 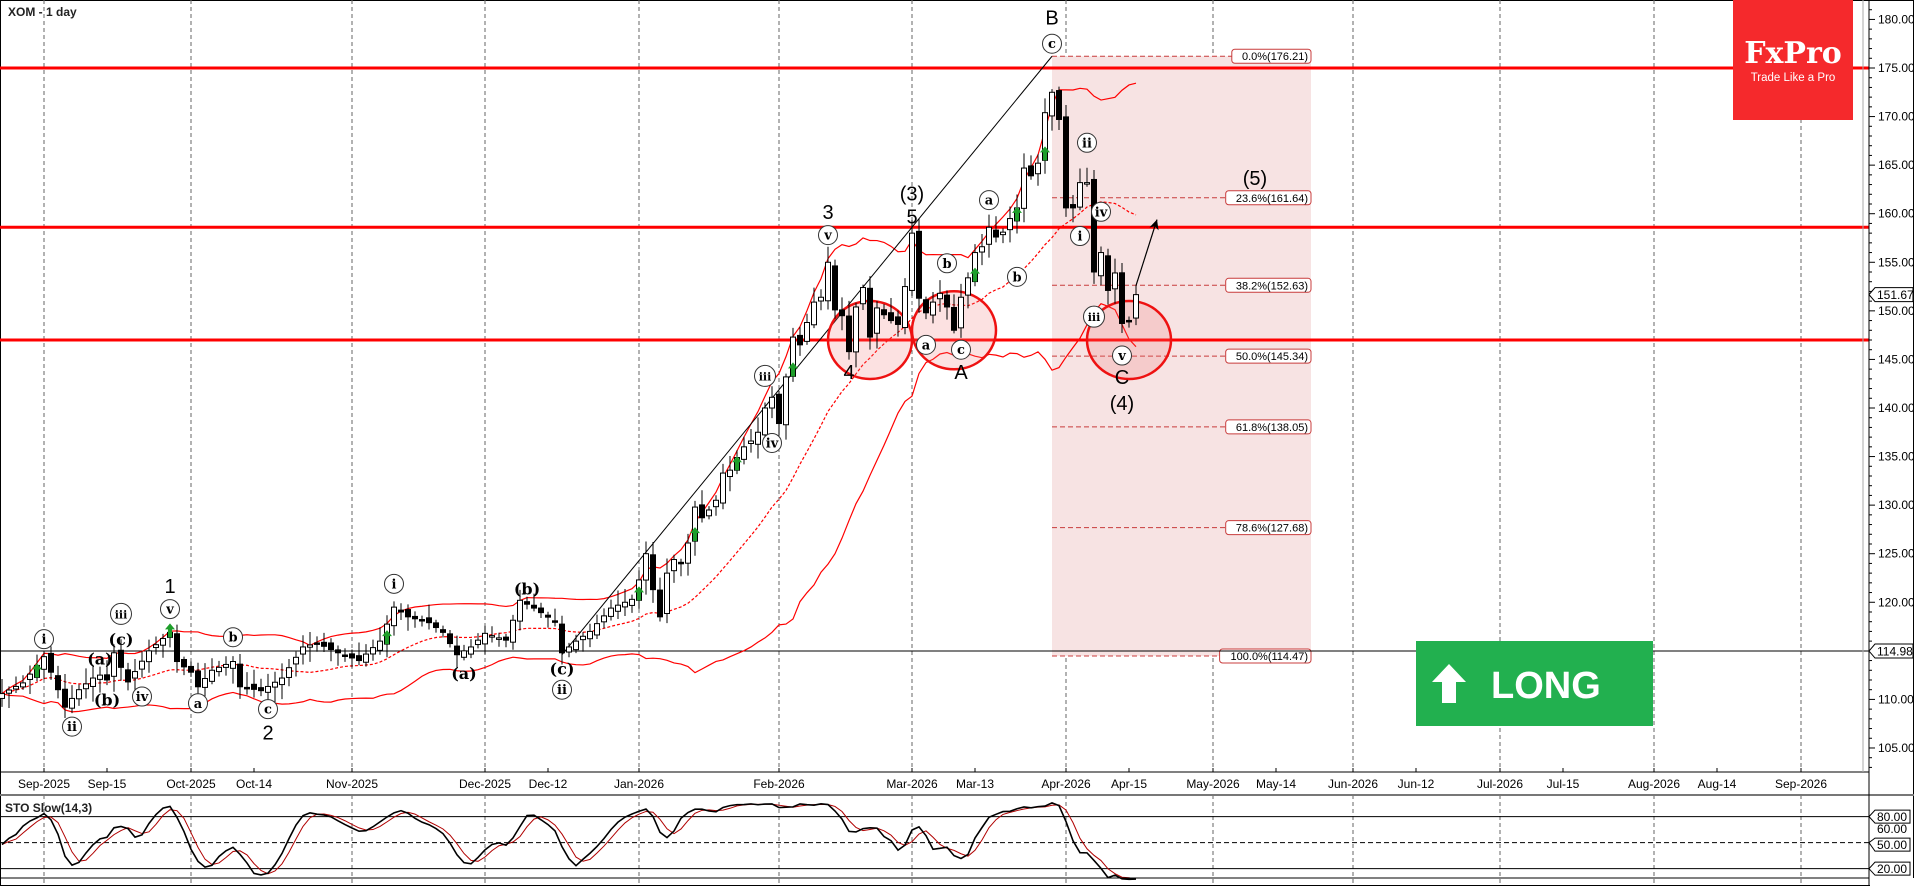 What do you see at coordinates (1896, 554) in the screenshot?
I see `y-tick-label: 125.00` at bounding box center [1896, 554].